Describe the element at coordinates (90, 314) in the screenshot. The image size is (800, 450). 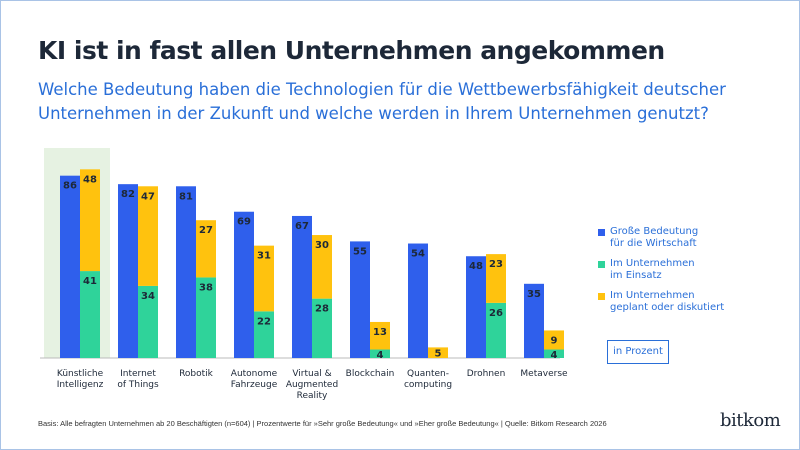
I see `bar-0-in-use` at that location.